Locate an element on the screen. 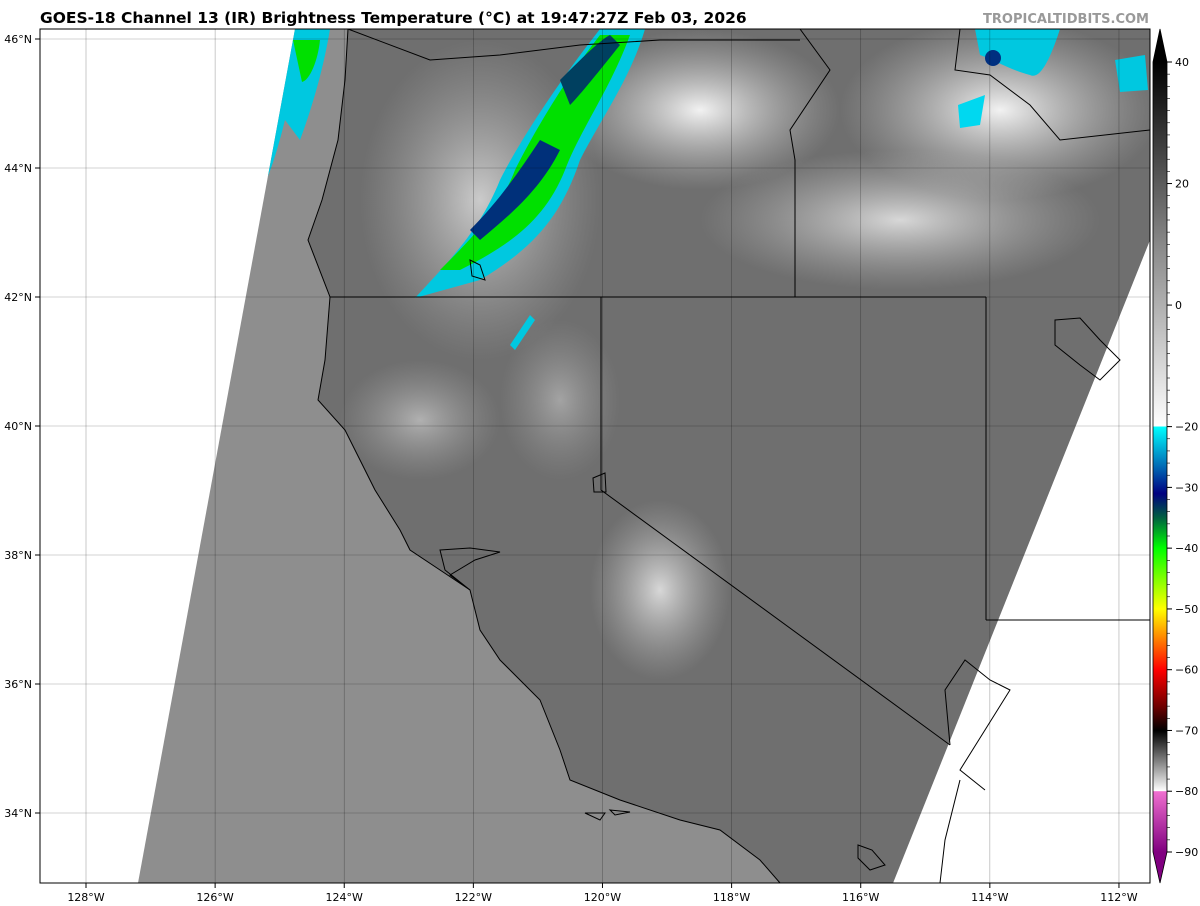  colorbar-tick-label: −70 is located at coordinates (1186, 730).